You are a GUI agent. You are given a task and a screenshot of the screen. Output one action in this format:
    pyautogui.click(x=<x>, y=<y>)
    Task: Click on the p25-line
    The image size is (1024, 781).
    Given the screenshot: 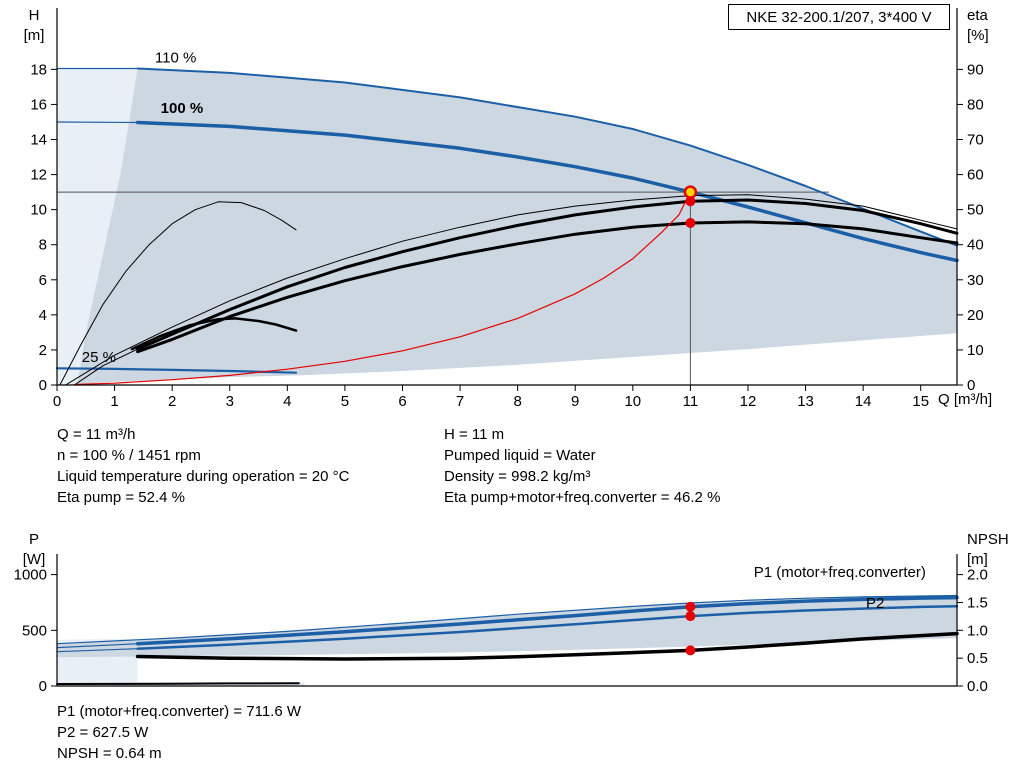 What is the action you would take?
    pyautogui.click(x=178, y=683)
    